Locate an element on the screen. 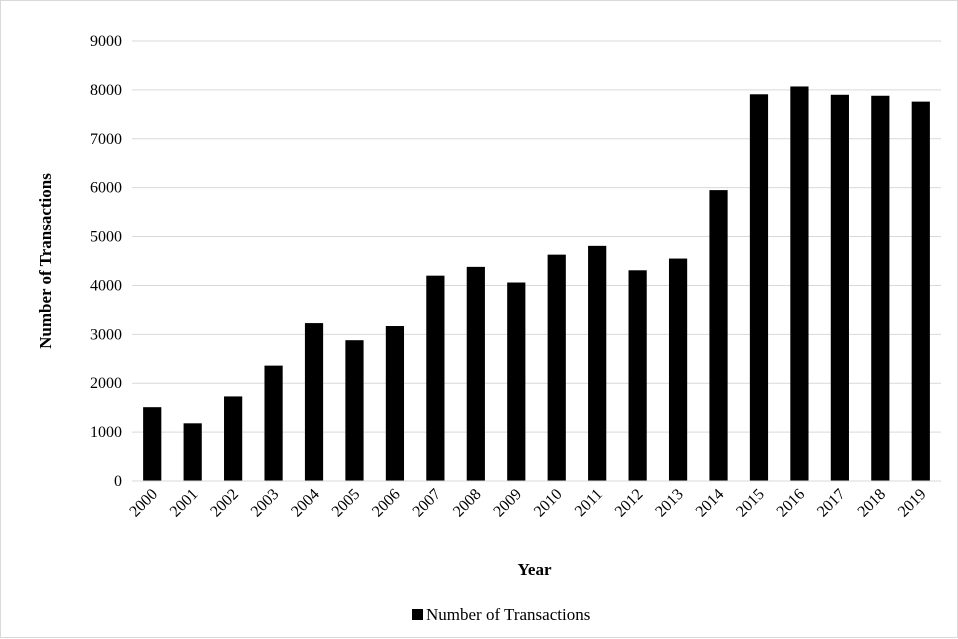  bar-2001 is located at coordinates (192, 452).